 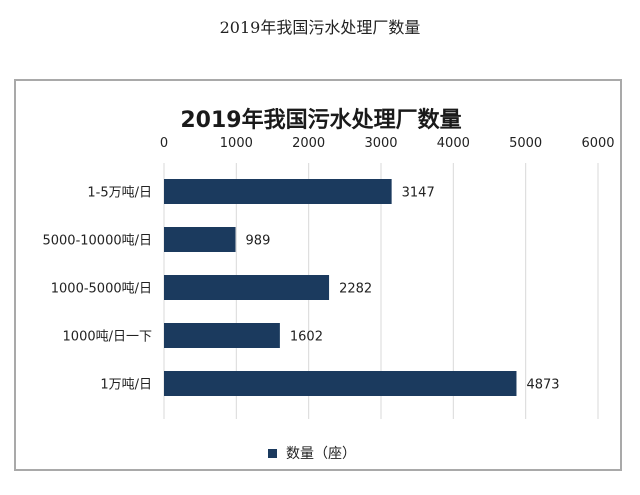 I want to click on category-label: 5000-10000吨/日, so click(x=97, y=241).